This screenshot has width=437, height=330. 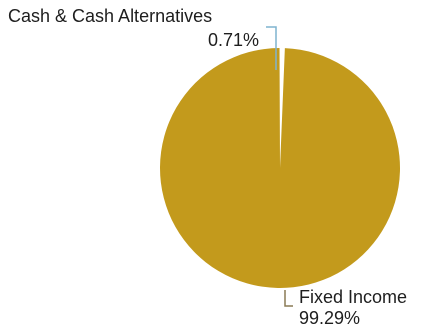 I want to click on fixed-income-slice-label: Fixed Income, so click(x=353, y=297).